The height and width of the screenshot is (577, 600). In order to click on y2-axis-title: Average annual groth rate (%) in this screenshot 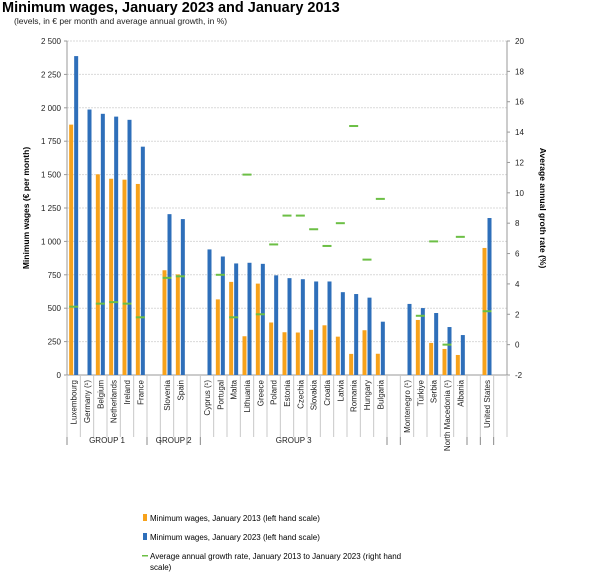, I will do `click(543, 208)`.